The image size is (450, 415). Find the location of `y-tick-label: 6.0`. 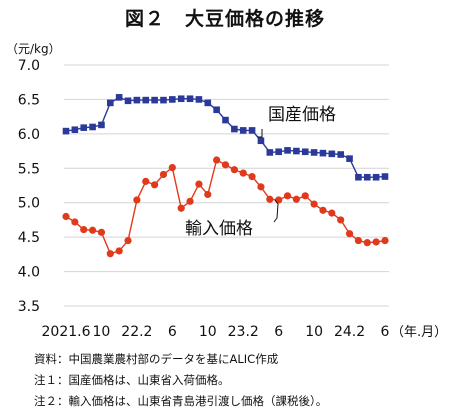

y-tick-label: 6.0 is located at coordinates (29, 135).